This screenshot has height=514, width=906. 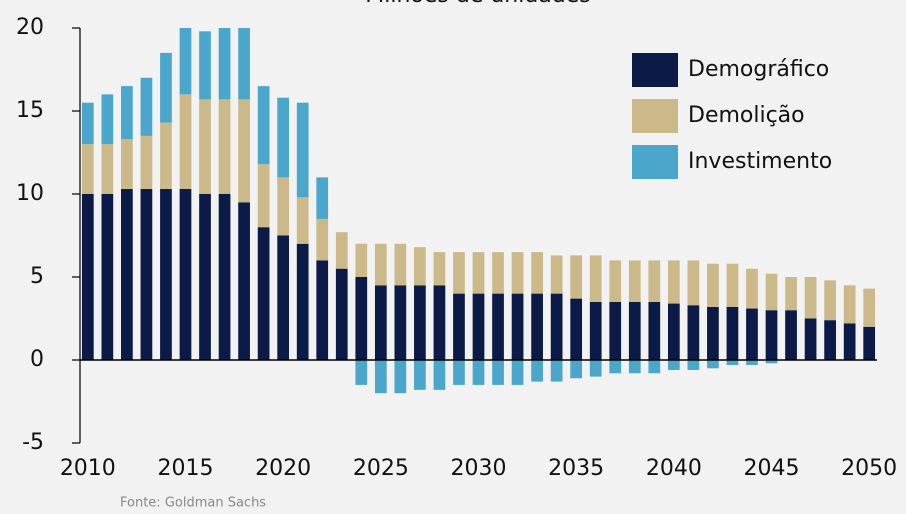 What do you see at coordinates (193, 503) in the screenshot?
I see `source: Fonte: Goldman Sachs` at bounding box center [193, 503].